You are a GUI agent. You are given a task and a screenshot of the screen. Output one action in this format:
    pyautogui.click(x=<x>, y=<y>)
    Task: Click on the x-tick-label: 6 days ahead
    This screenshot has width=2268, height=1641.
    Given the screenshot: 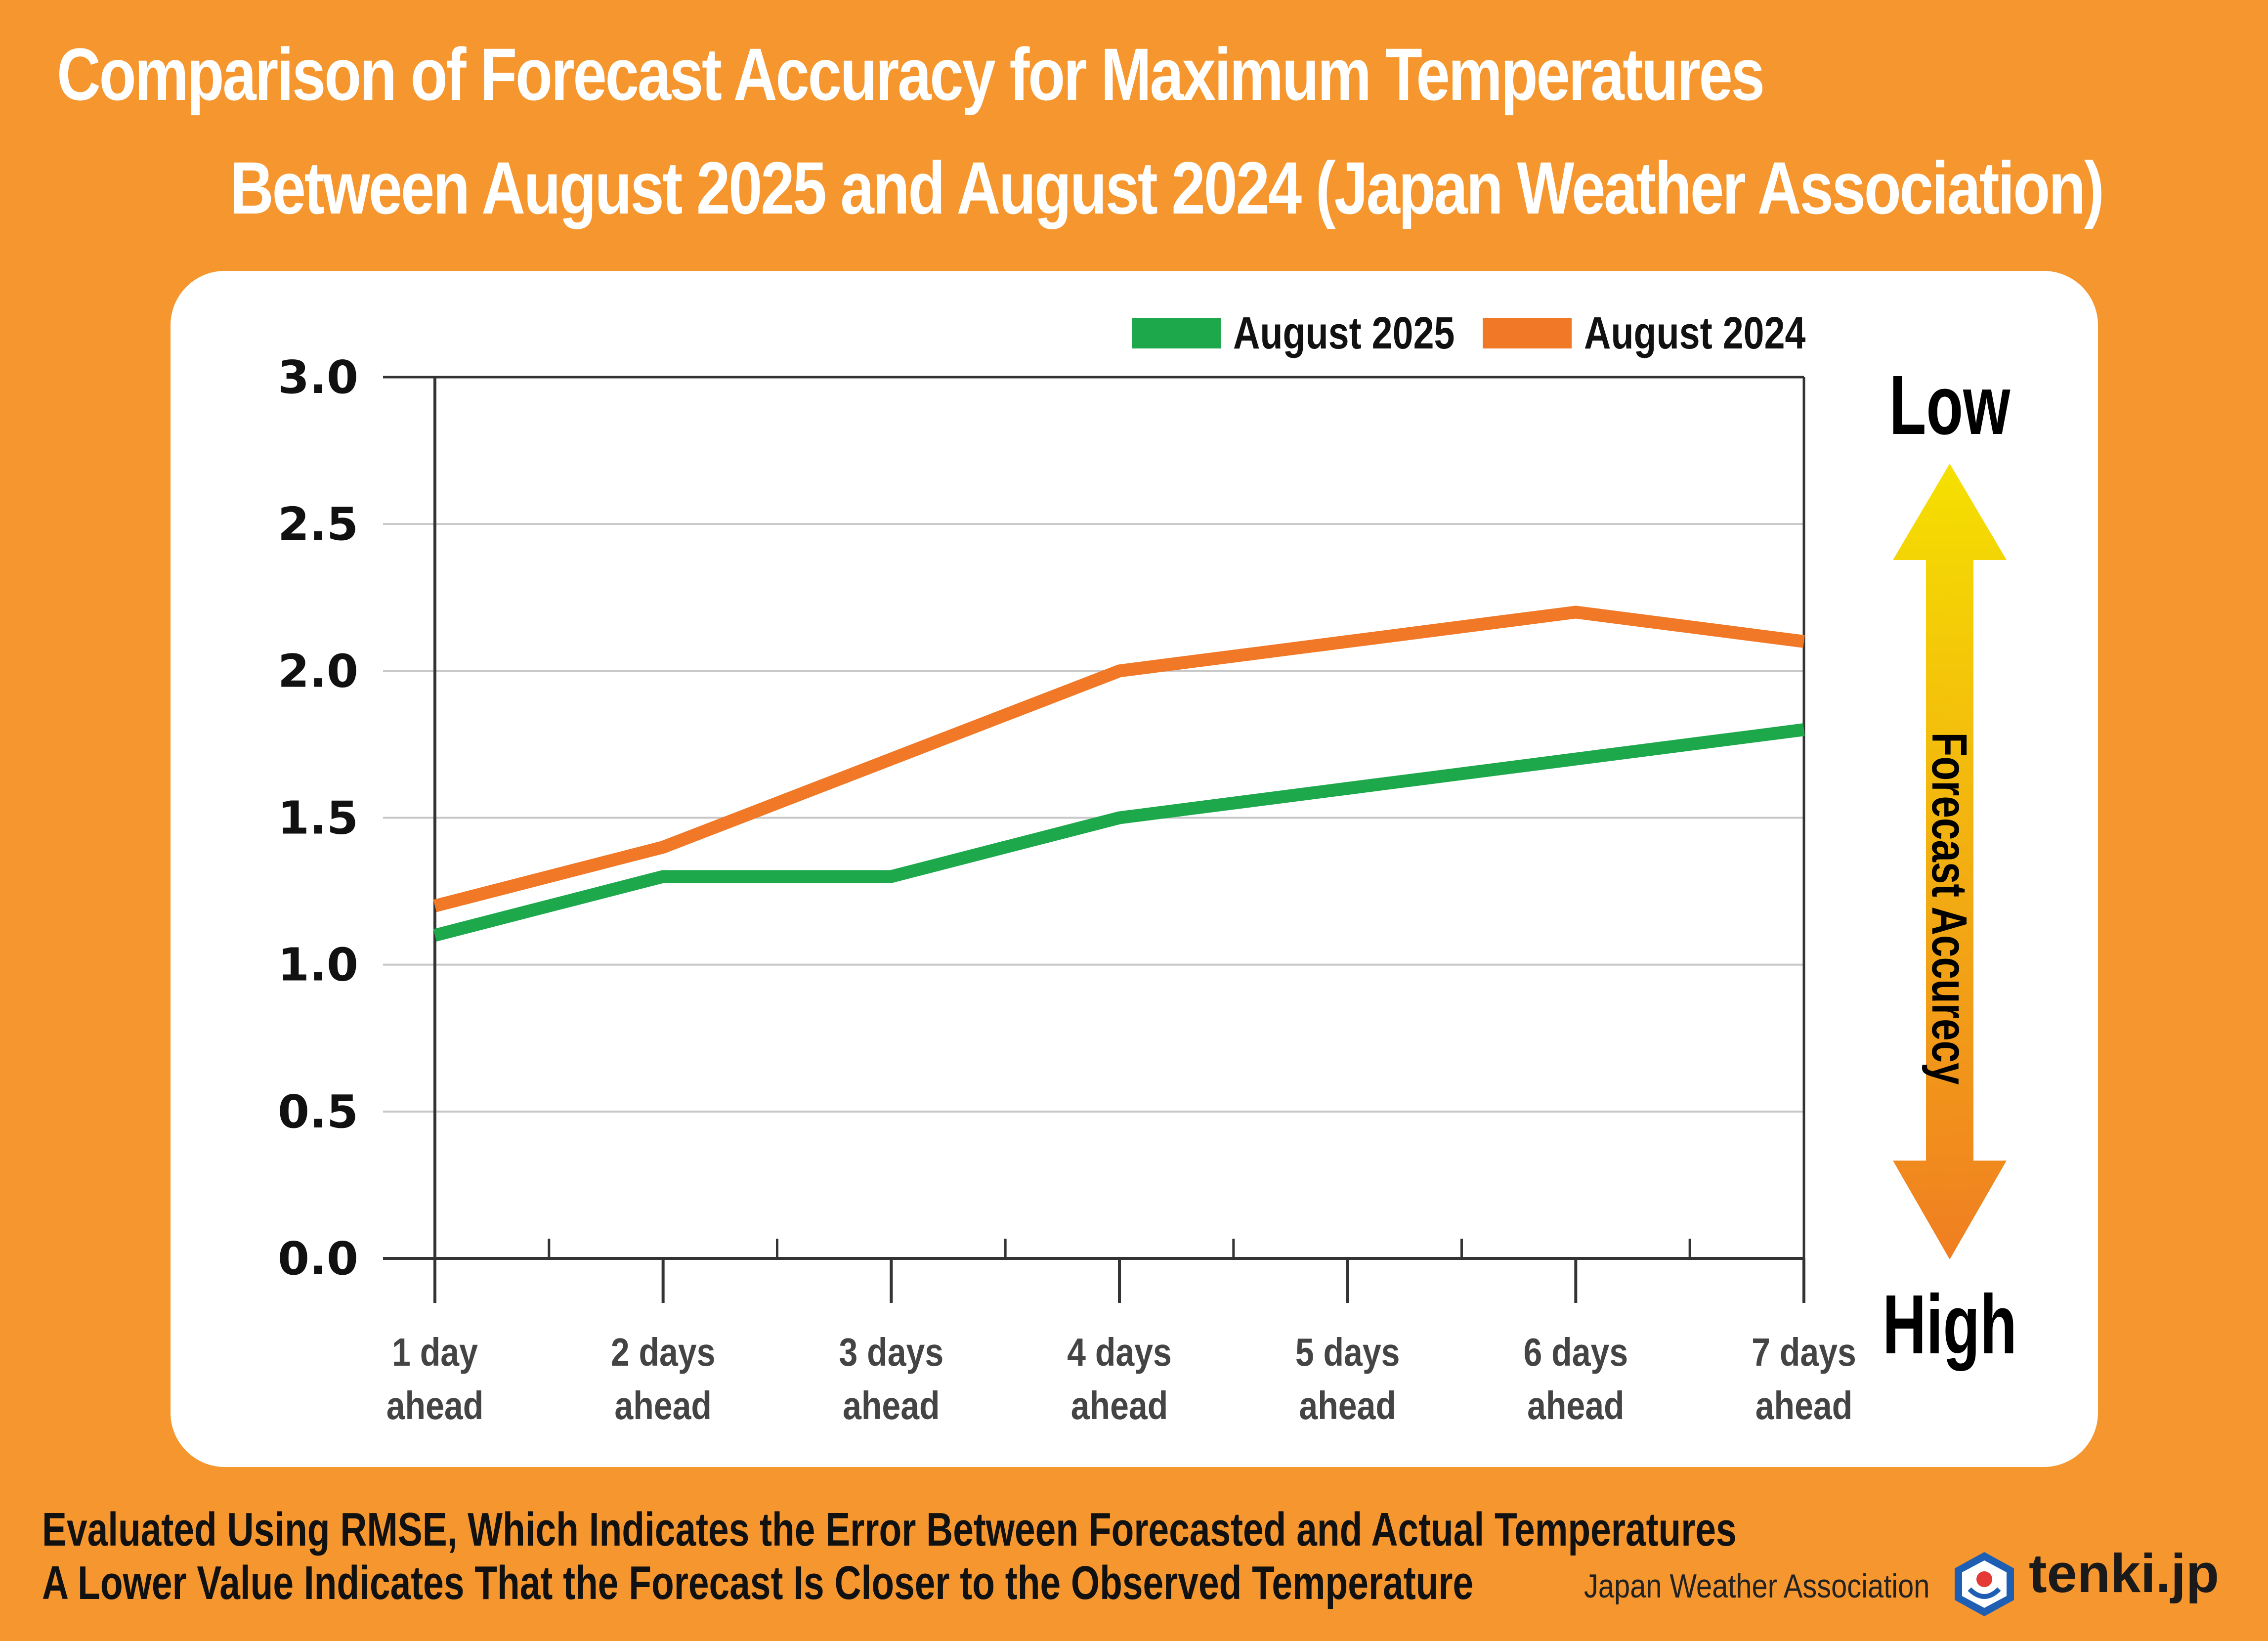 What is the action you would take?
    pyautogui.click(x=1575, y=1378)
    